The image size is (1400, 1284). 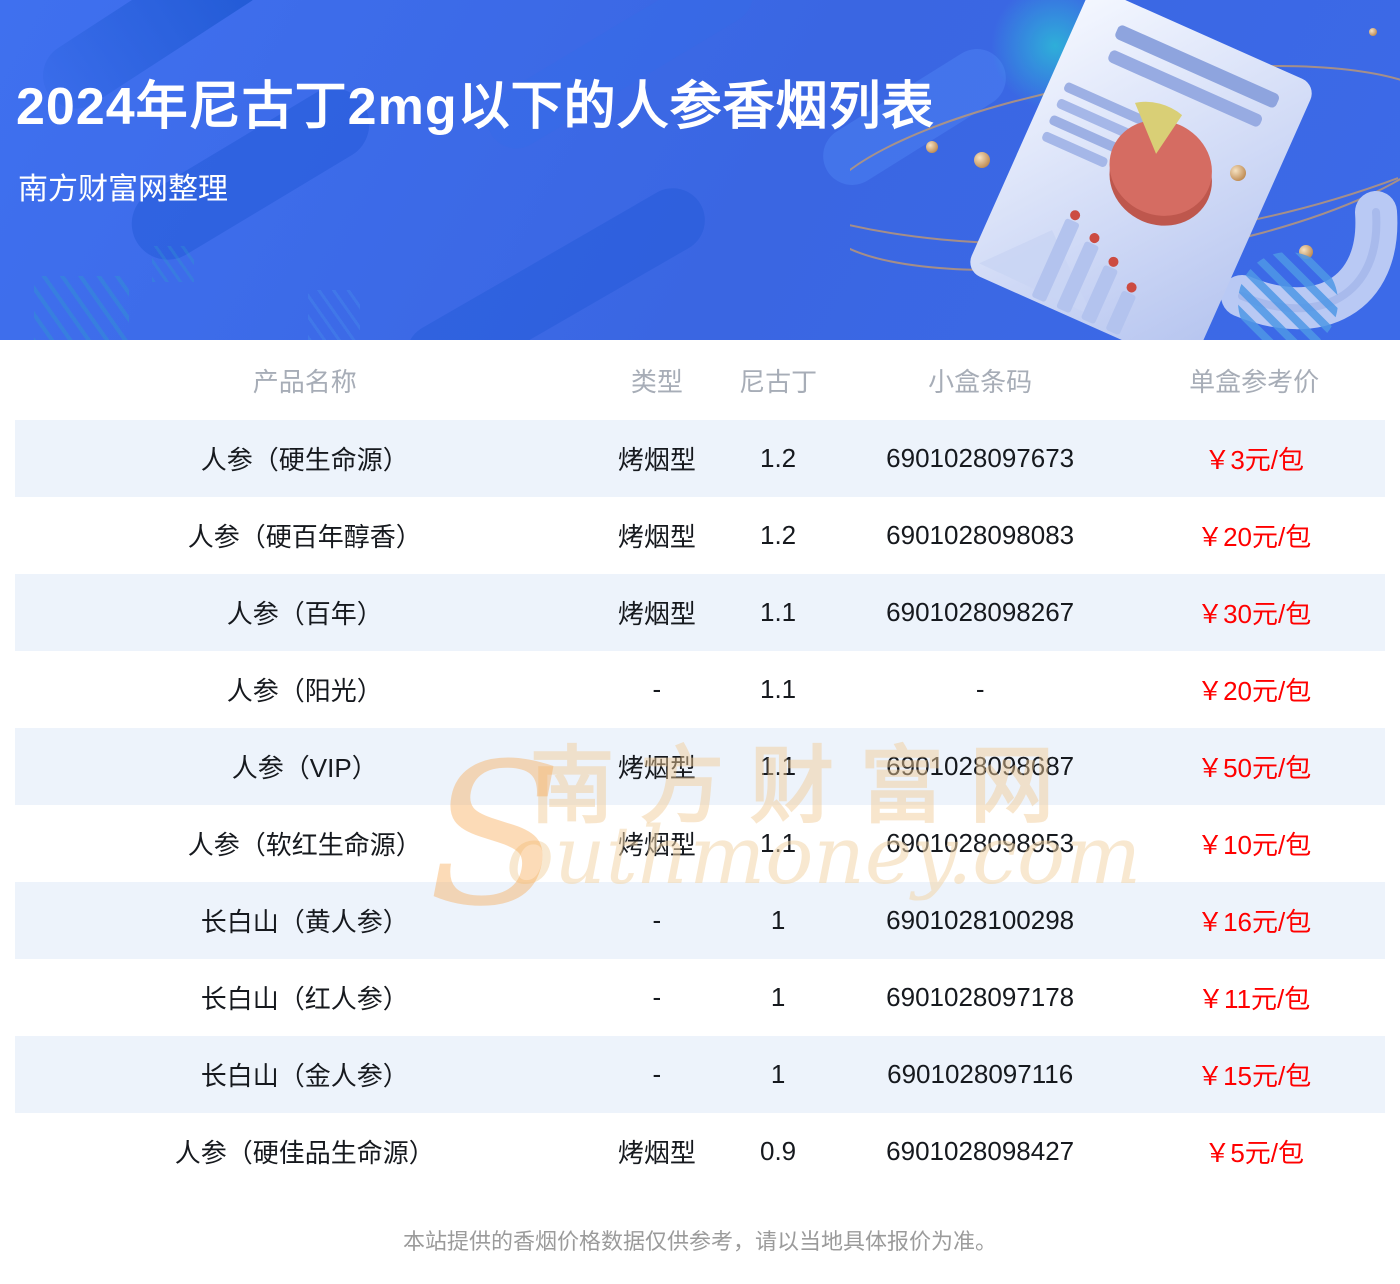 What do you see at coordinates (980, 843) in the screenshot?
I see `cell-barcode: 6901028098953` at bounding box center [980, 843].